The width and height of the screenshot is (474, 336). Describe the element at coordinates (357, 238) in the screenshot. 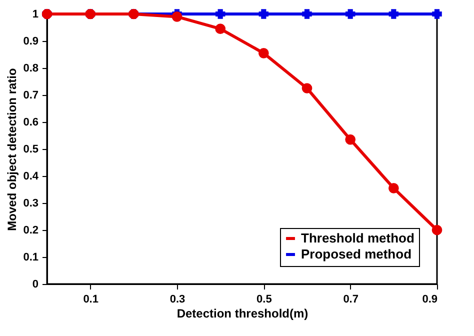

I see `legend-label: Threshold method` at that location.